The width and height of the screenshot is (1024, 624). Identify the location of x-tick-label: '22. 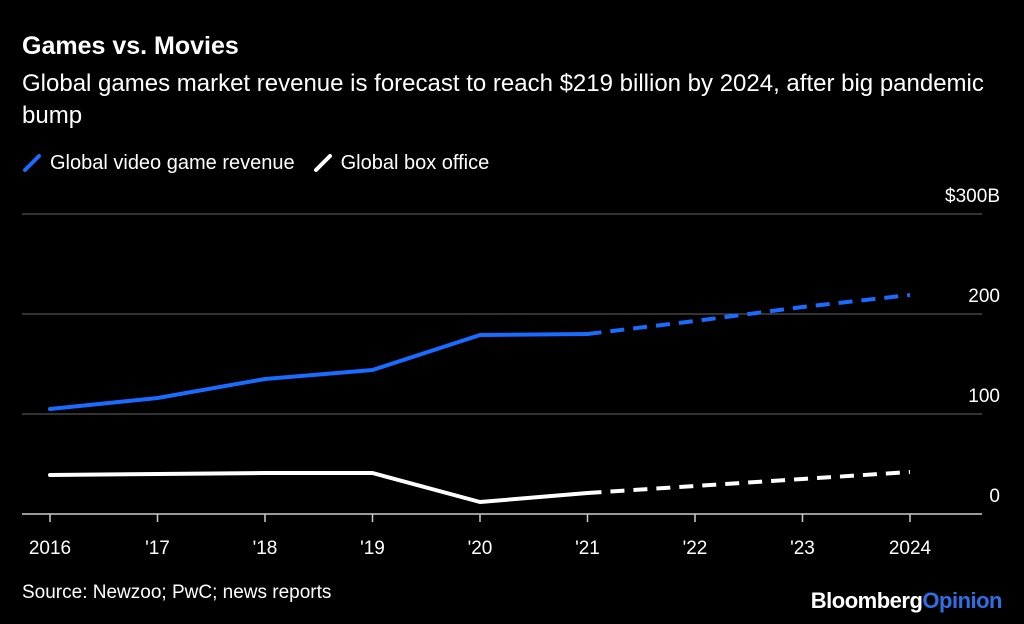
(695, 548).